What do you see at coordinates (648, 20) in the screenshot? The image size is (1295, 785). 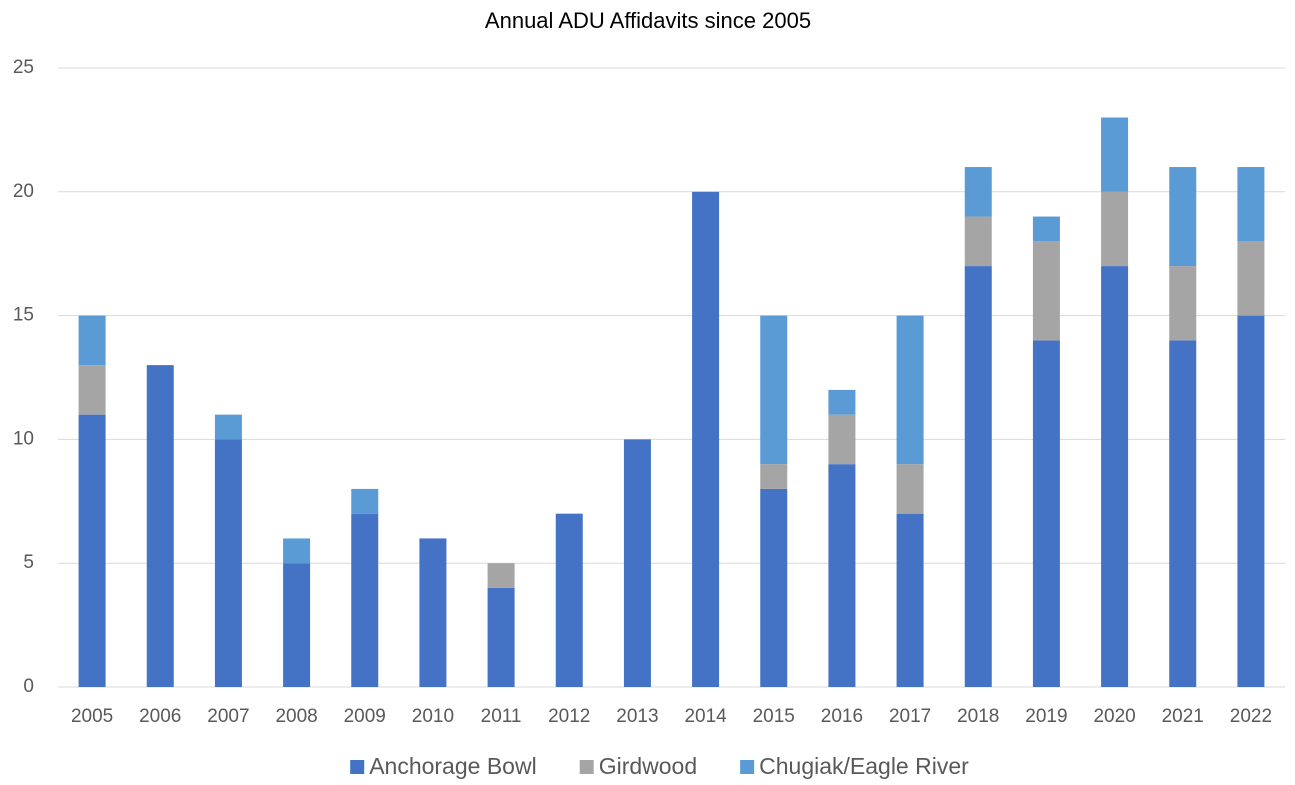 I see `chart-title: Annual ADU Affidavits since 2005` at bounding box center [648, 20].